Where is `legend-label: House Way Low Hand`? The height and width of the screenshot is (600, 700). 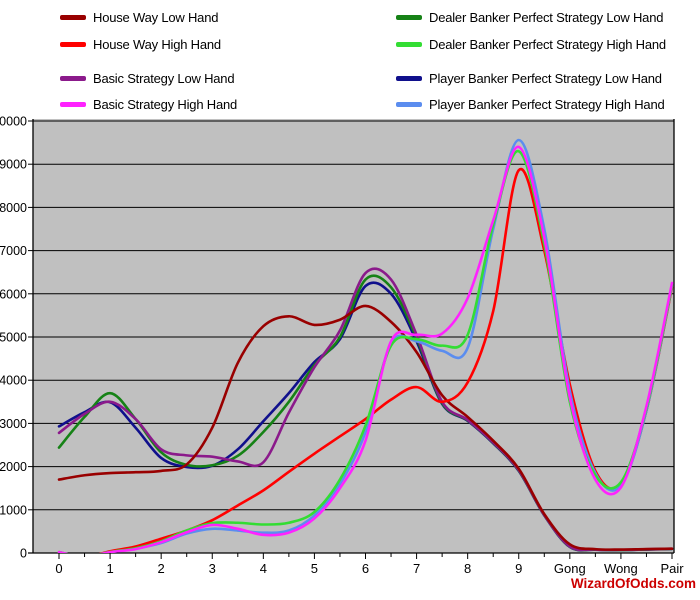 legend-label: House Way Low Hand is located at coordinates (156, 17).